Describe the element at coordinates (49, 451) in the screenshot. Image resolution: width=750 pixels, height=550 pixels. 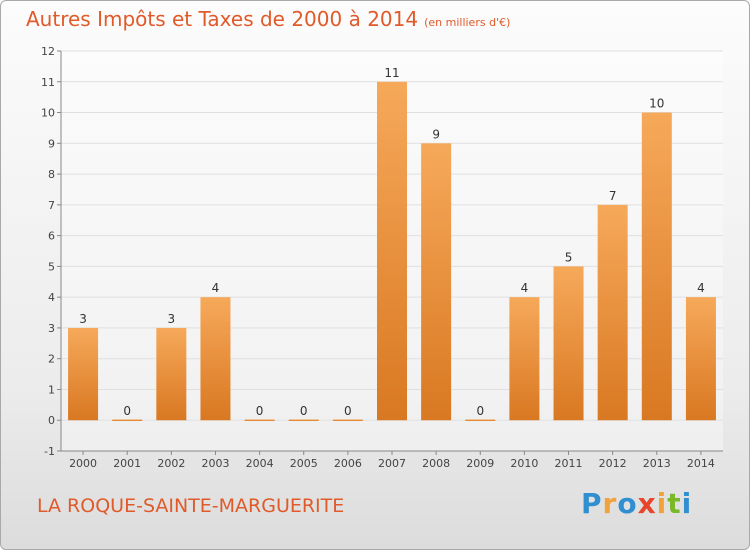
I see `y-tick-label: -1` at that location.